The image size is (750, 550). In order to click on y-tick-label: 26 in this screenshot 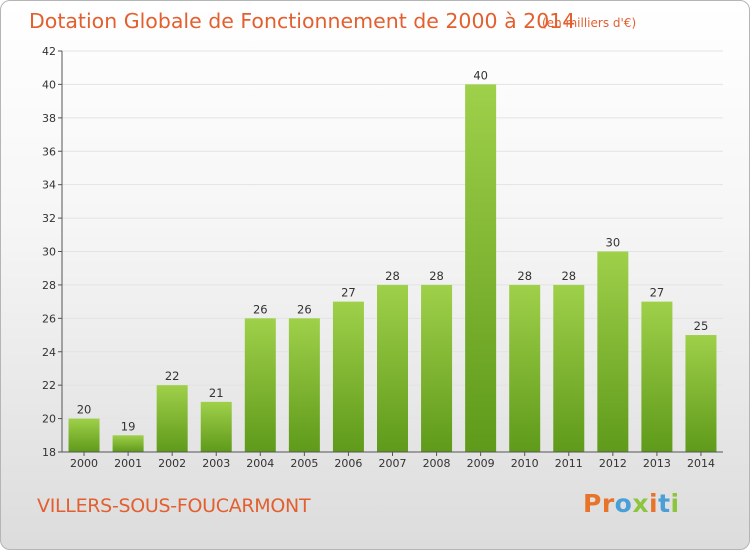, I will do `click(49, 318)`.